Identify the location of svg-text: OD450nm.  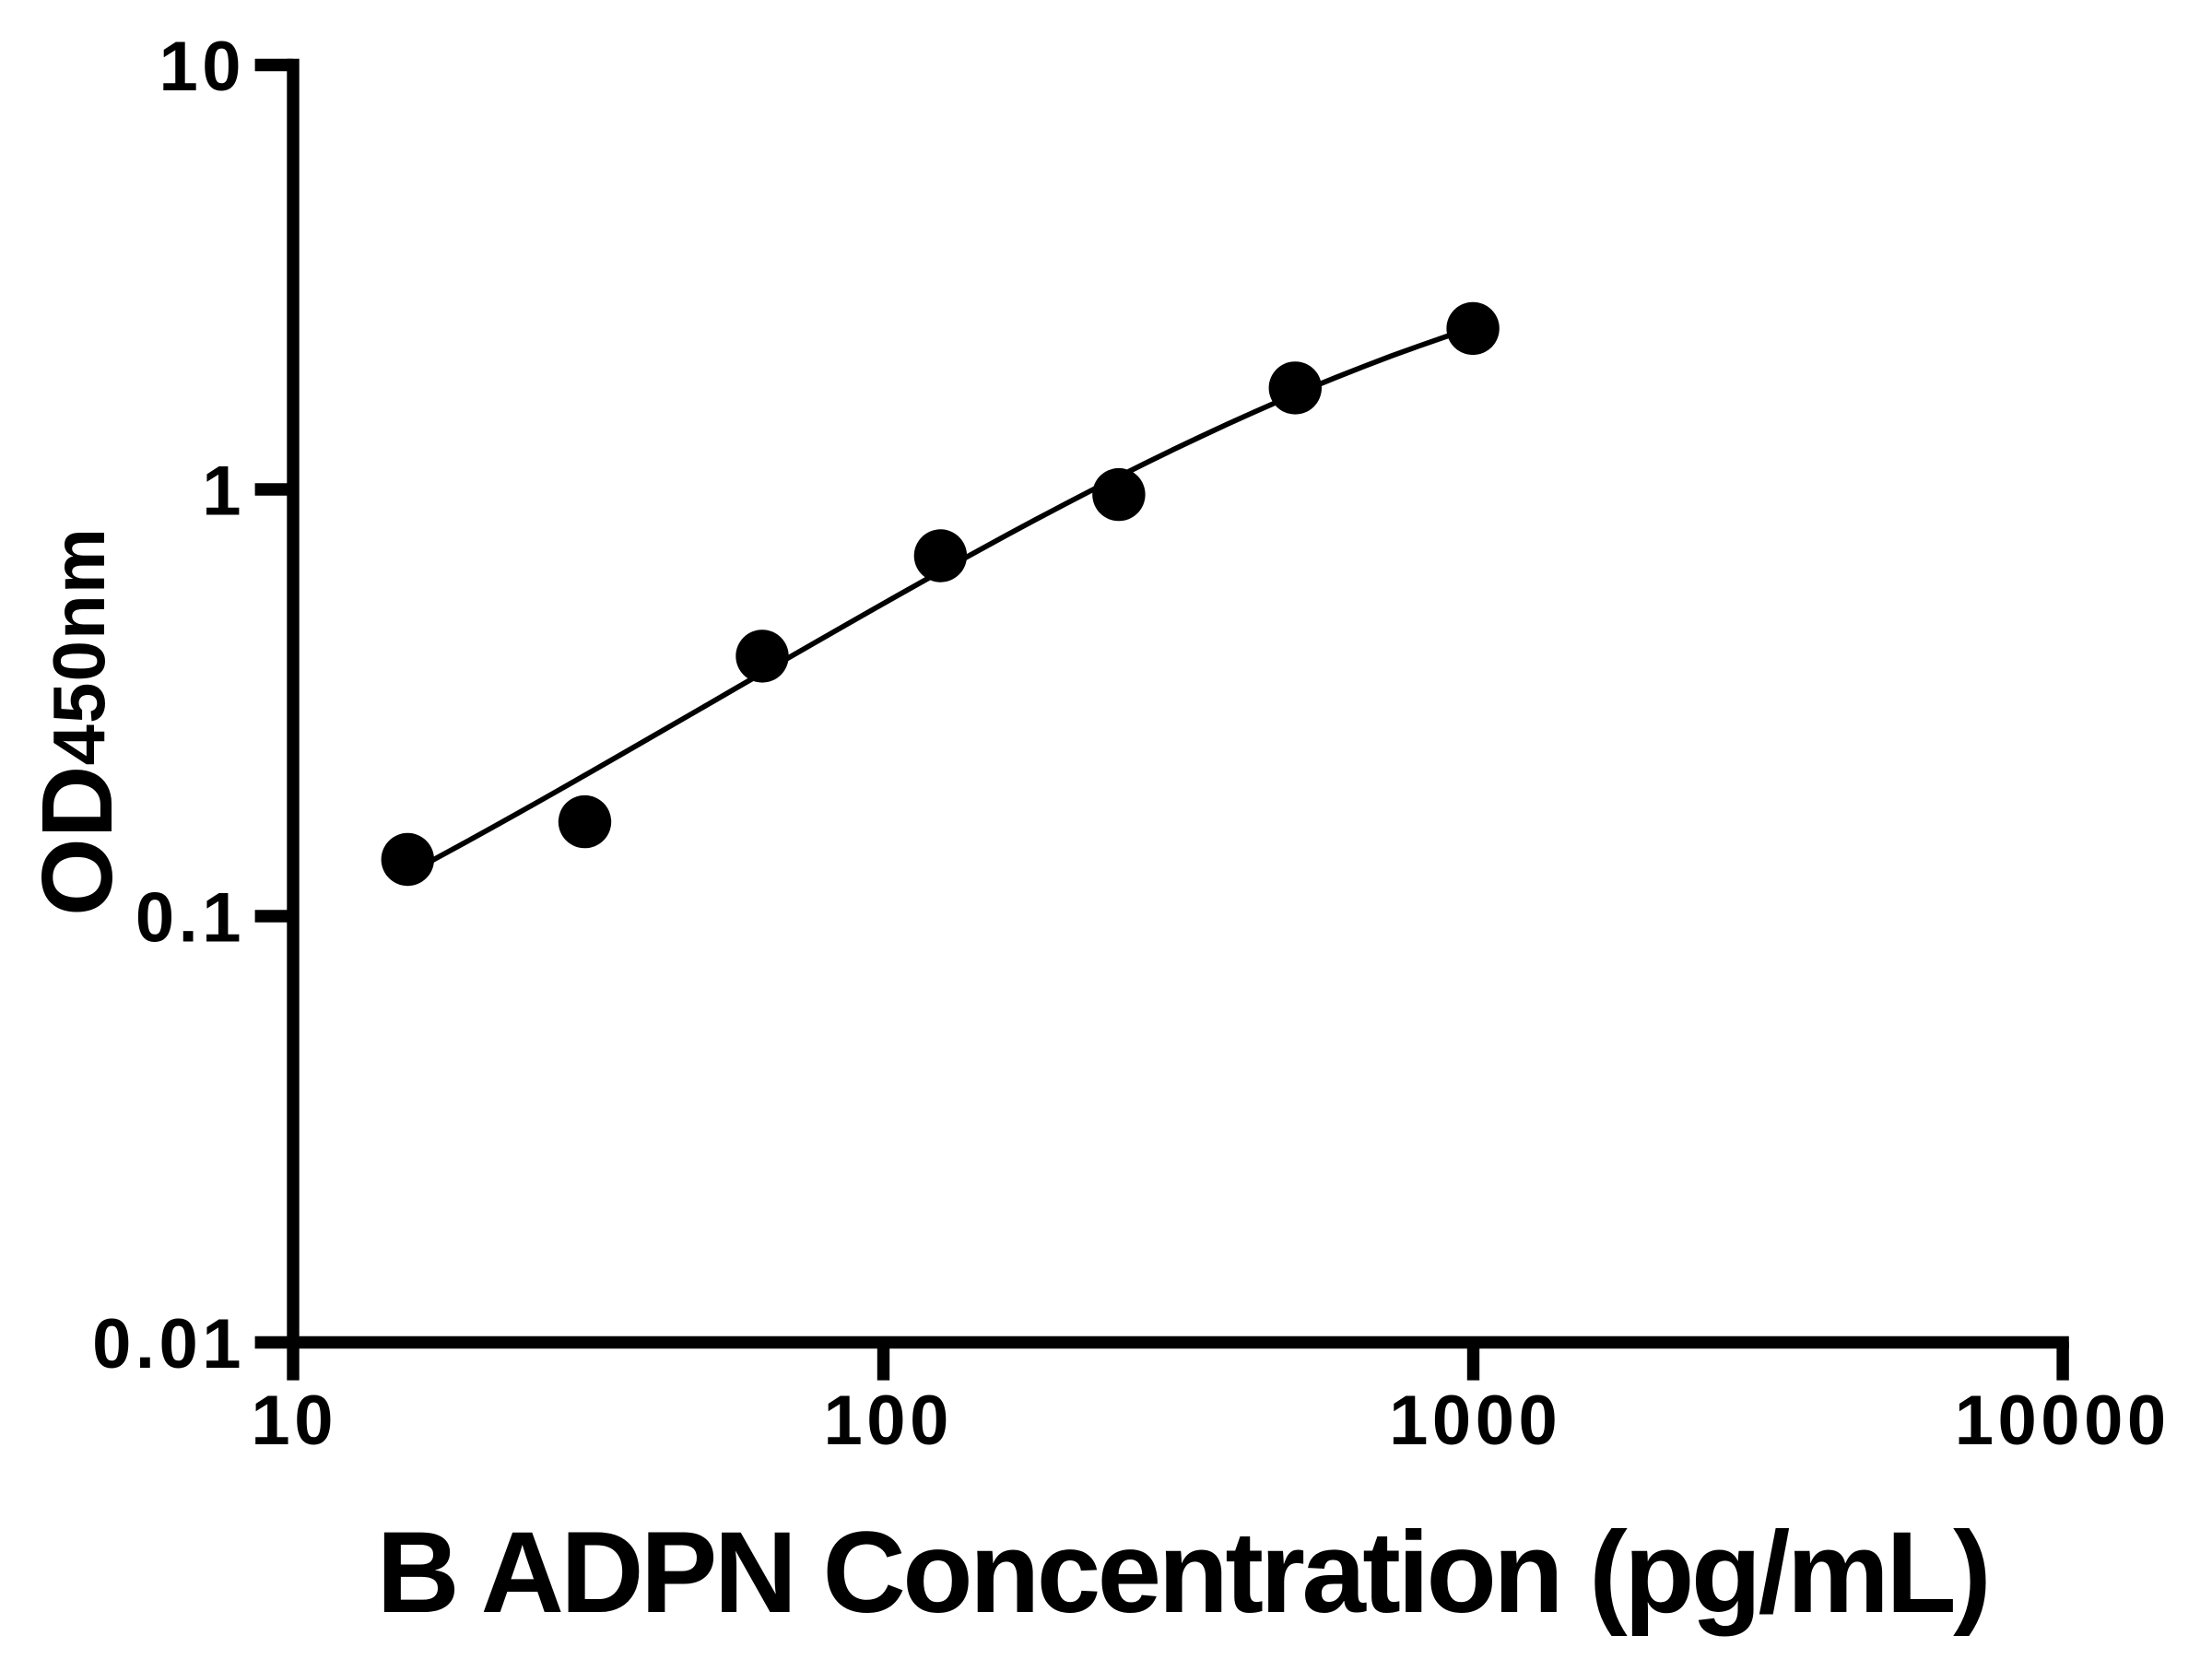
(77, 721).